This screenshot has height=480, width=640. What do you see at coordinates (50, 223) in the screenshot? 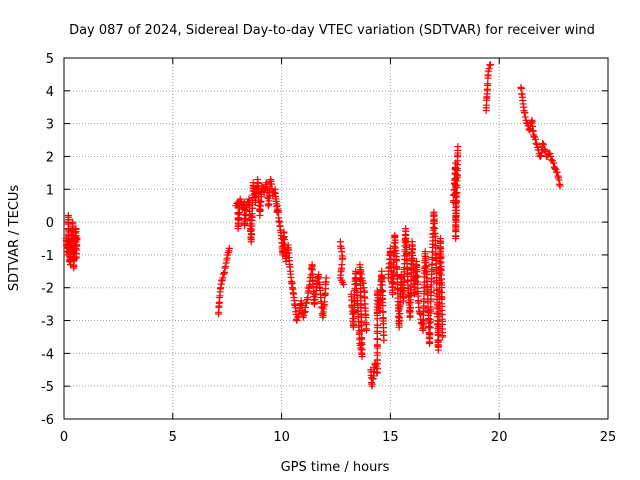
I see `y-tick-label: 0` at bounding box center [50, 223].